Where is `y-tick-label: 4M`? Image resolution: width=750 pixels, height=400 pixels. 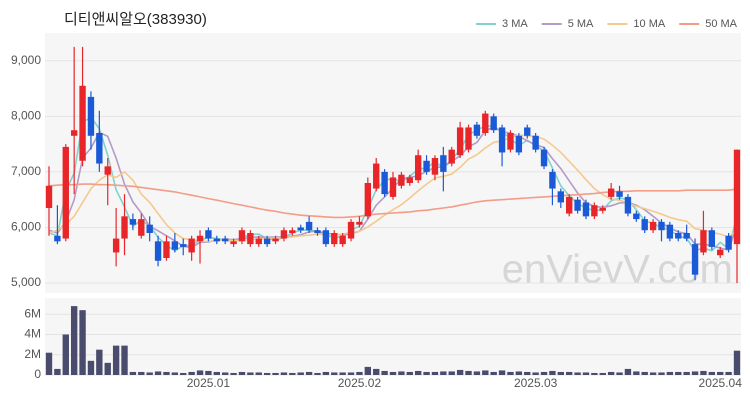
y-tick-label: 4M is located at coordinates (32, 334).